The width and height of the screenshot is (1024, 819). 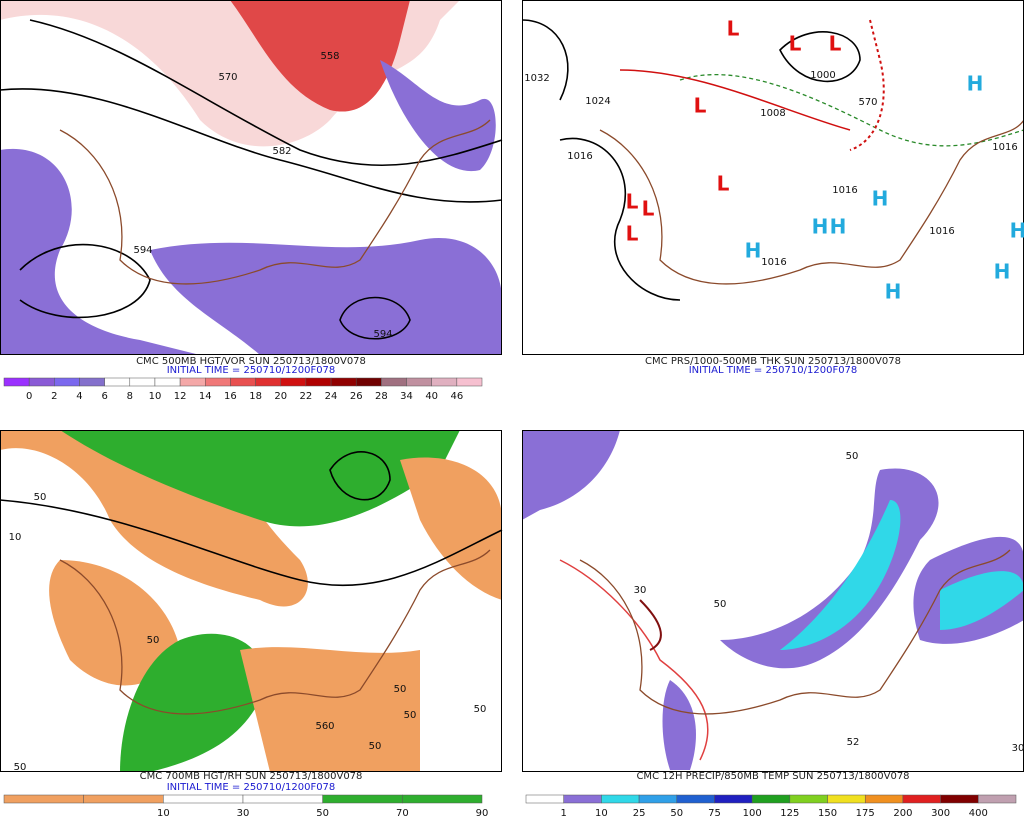 I want to click on colorbar-label: 18, so click(x=255, y=396).